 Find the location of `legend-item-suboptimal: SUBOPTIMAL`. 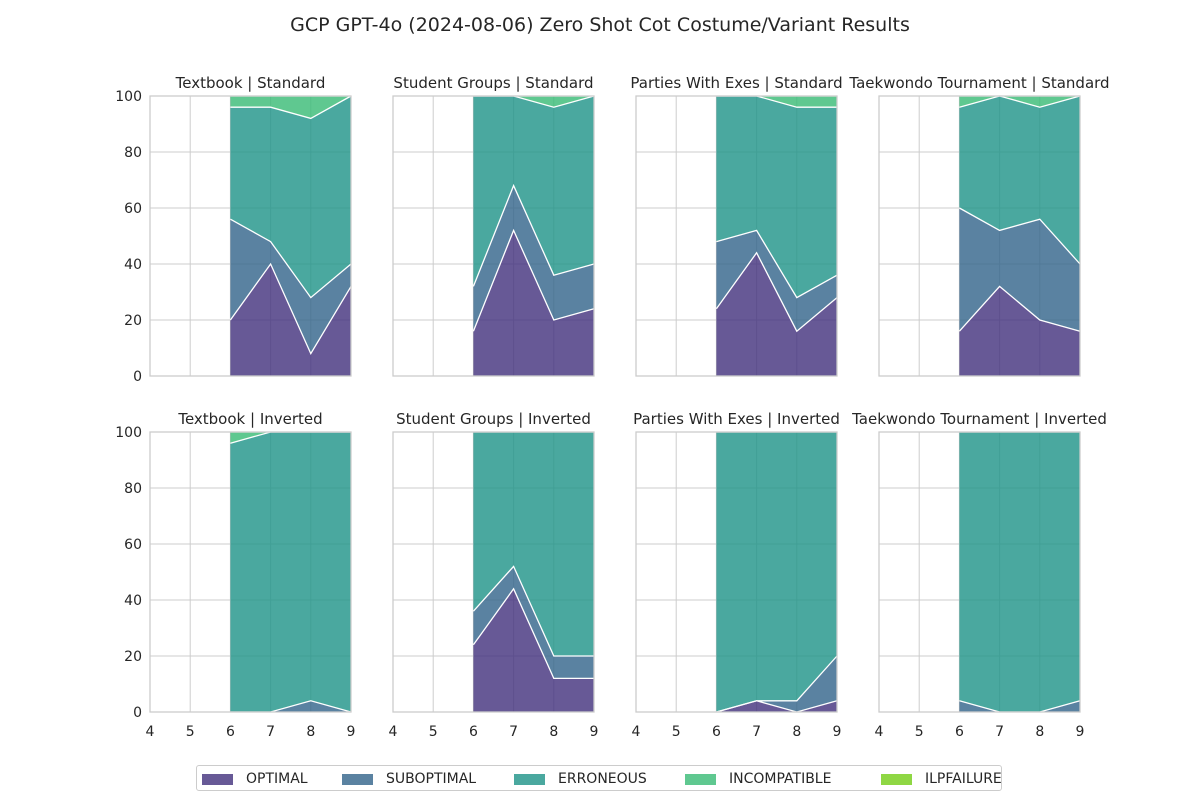

legend-item-suboptimal: SUBOPTIMAL is located at coordinates (409, 779).